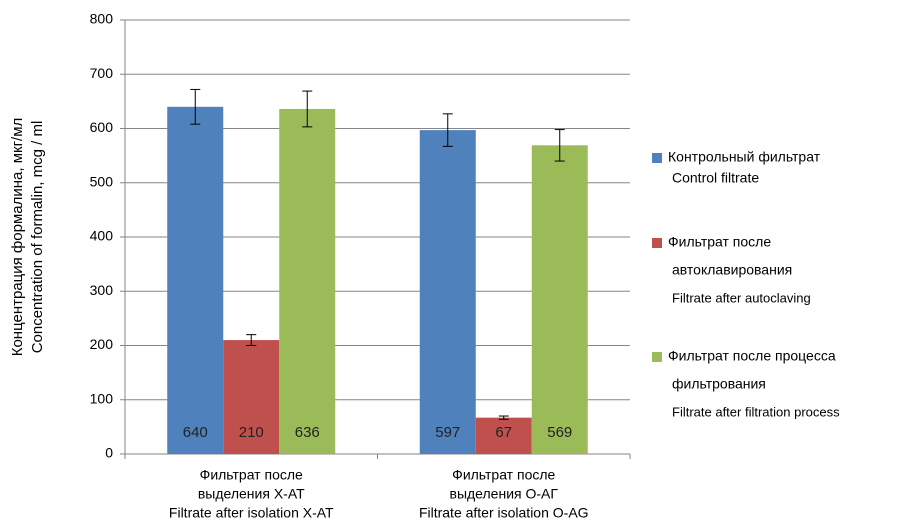  What do you see at coordinates (719, 384) in the screenshot?
I see `legend-label: фильтрования` at bounding box center [719, 384].